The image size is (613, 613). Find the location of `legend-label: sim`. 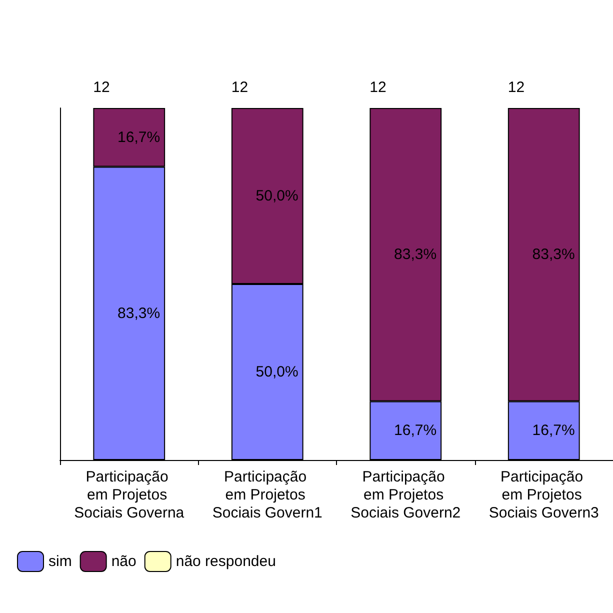

legend-label: sim is located at coordinates (60, 561).